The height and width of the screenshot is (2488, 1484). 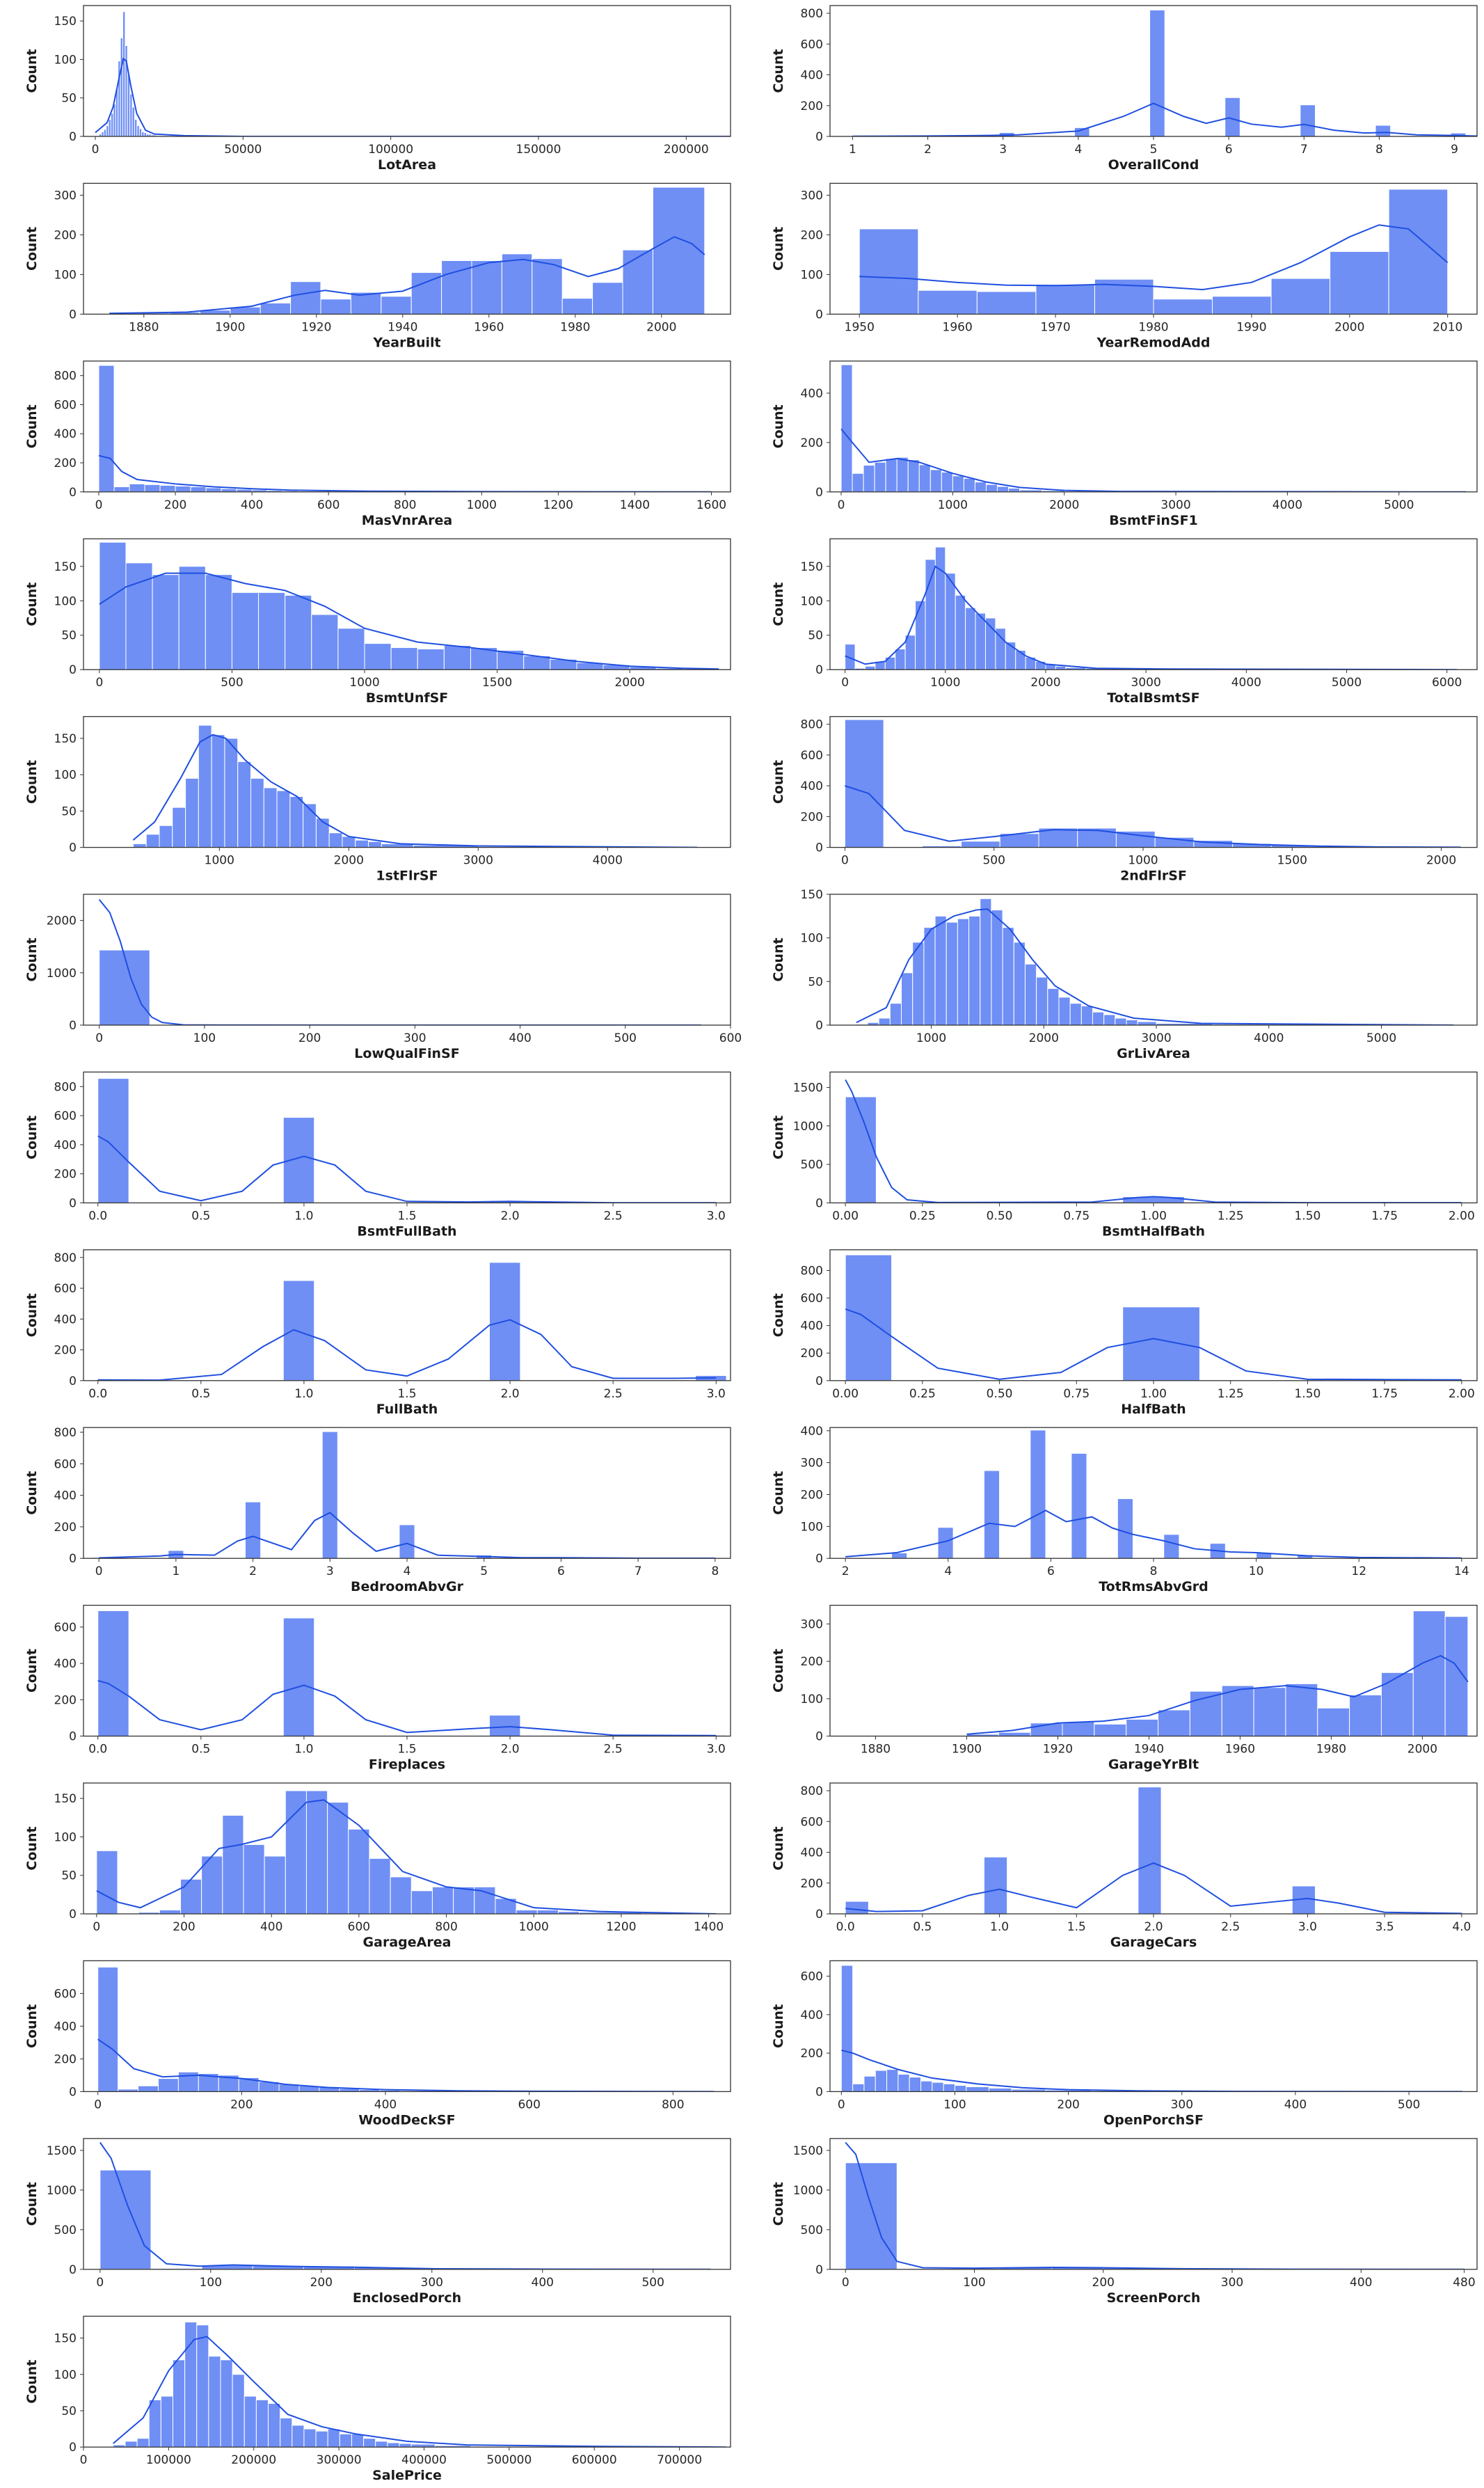 I want to click on y-tick-label: 200, so click(x=812, y=443).